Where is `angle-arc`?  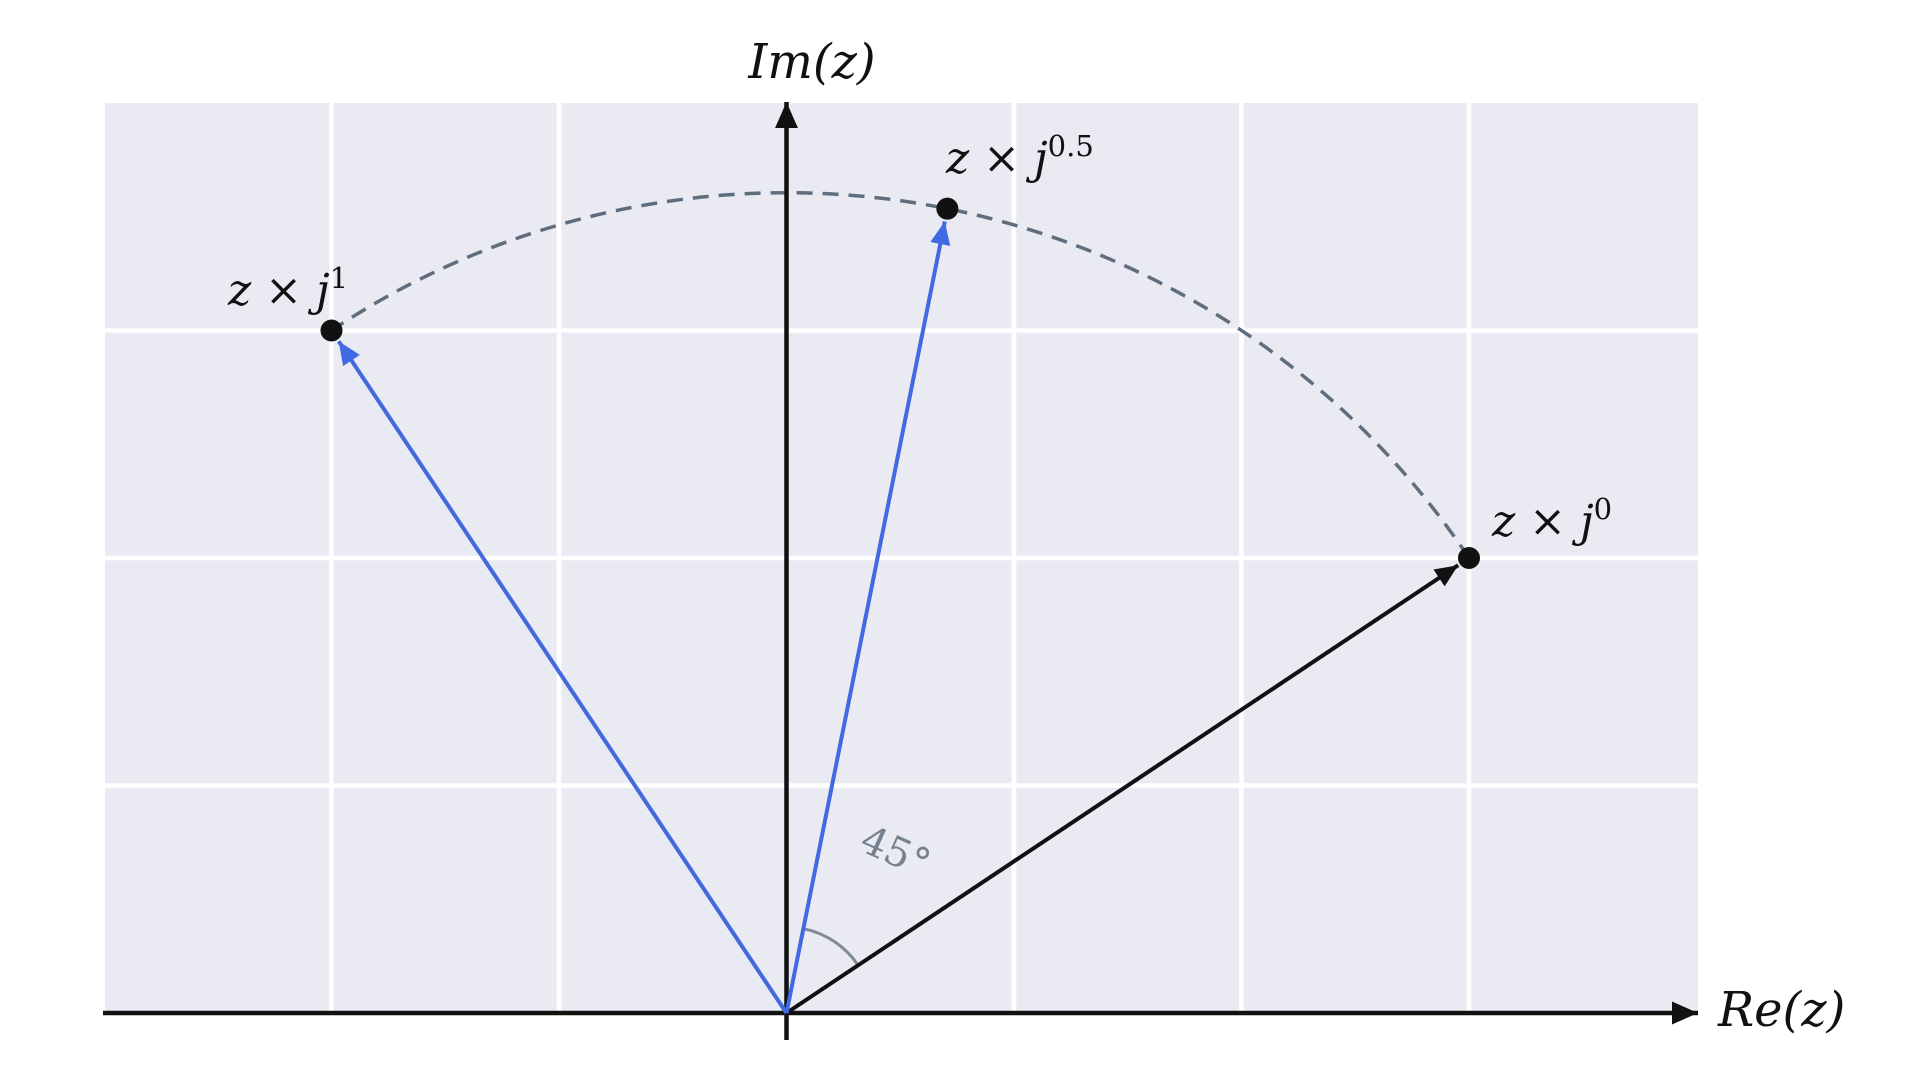
angle-arc is located at coordinates (831, 947).